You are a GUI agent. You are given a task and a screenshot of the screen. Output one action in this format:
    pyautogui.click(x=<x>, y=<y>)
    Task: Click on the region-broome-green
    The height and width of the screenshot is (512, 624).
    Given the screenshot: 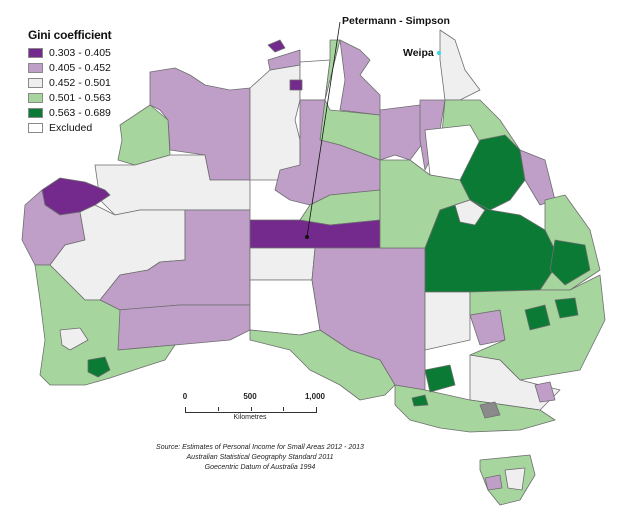 What is the action you would take?
    pyautogui.click(x=144, y=135)
    